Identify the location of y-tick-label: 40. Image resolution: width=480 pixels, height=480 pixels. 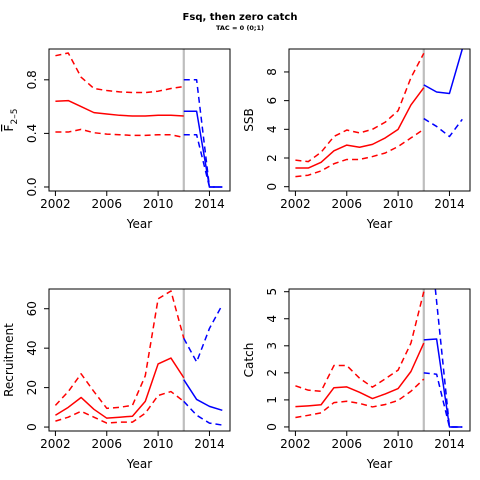
(32, 348).